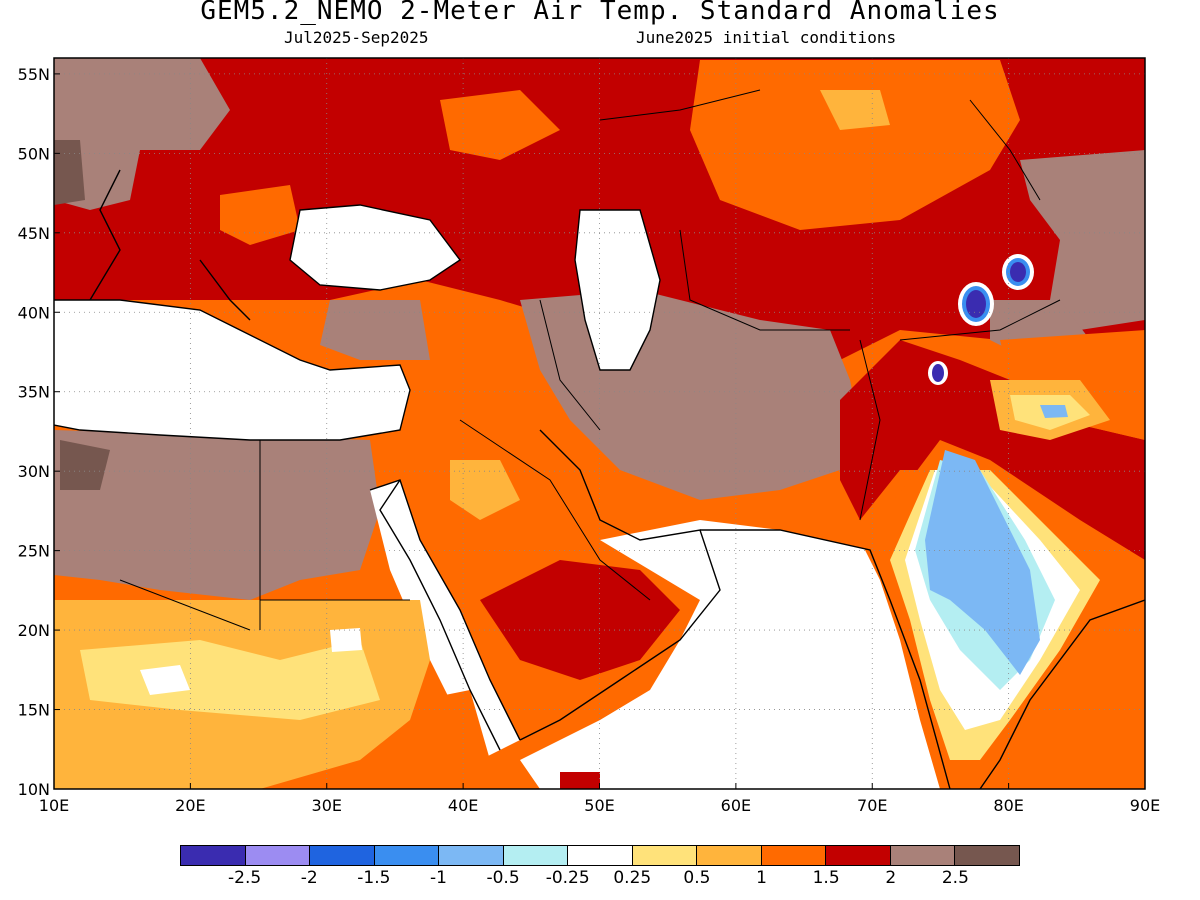 The height and width of the screenshot is (900, 1200). What do you see at coordinates (232, 370) in the screenshot?
I see `sea-mediterranean` at bounding box center [232, 370].